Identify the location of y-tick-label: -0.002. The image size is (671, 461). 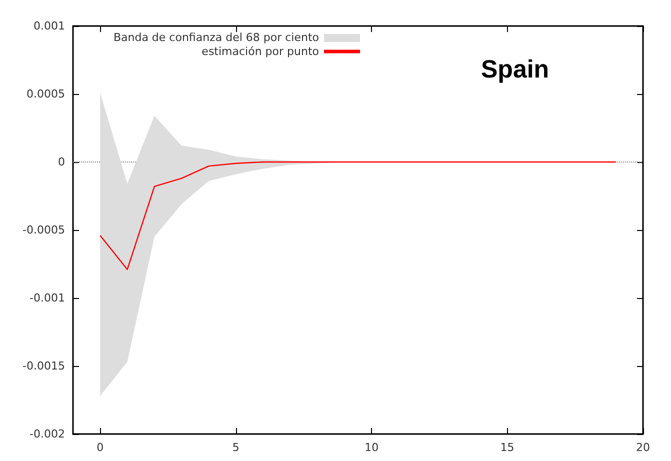
(47, 434).